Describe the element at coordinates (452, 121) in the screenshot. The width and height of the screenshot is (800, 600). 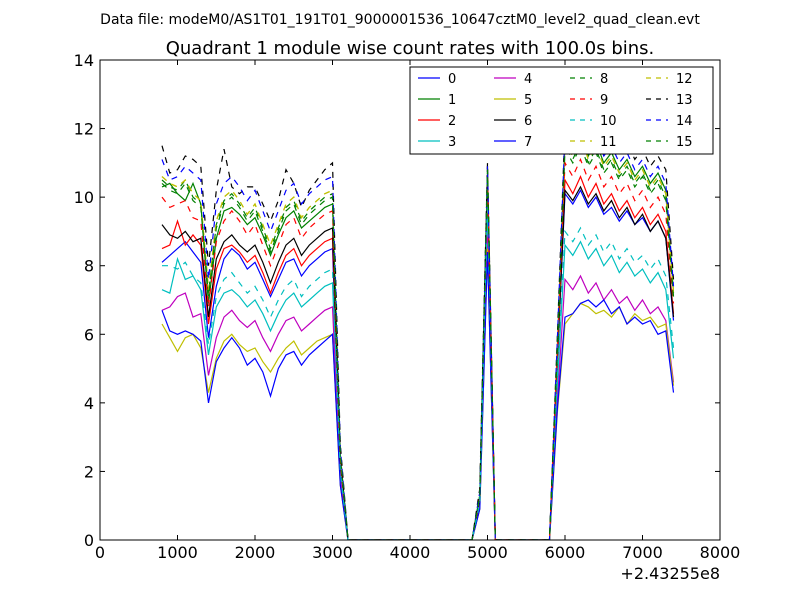
I see `legend-label-2: 2` at that location.